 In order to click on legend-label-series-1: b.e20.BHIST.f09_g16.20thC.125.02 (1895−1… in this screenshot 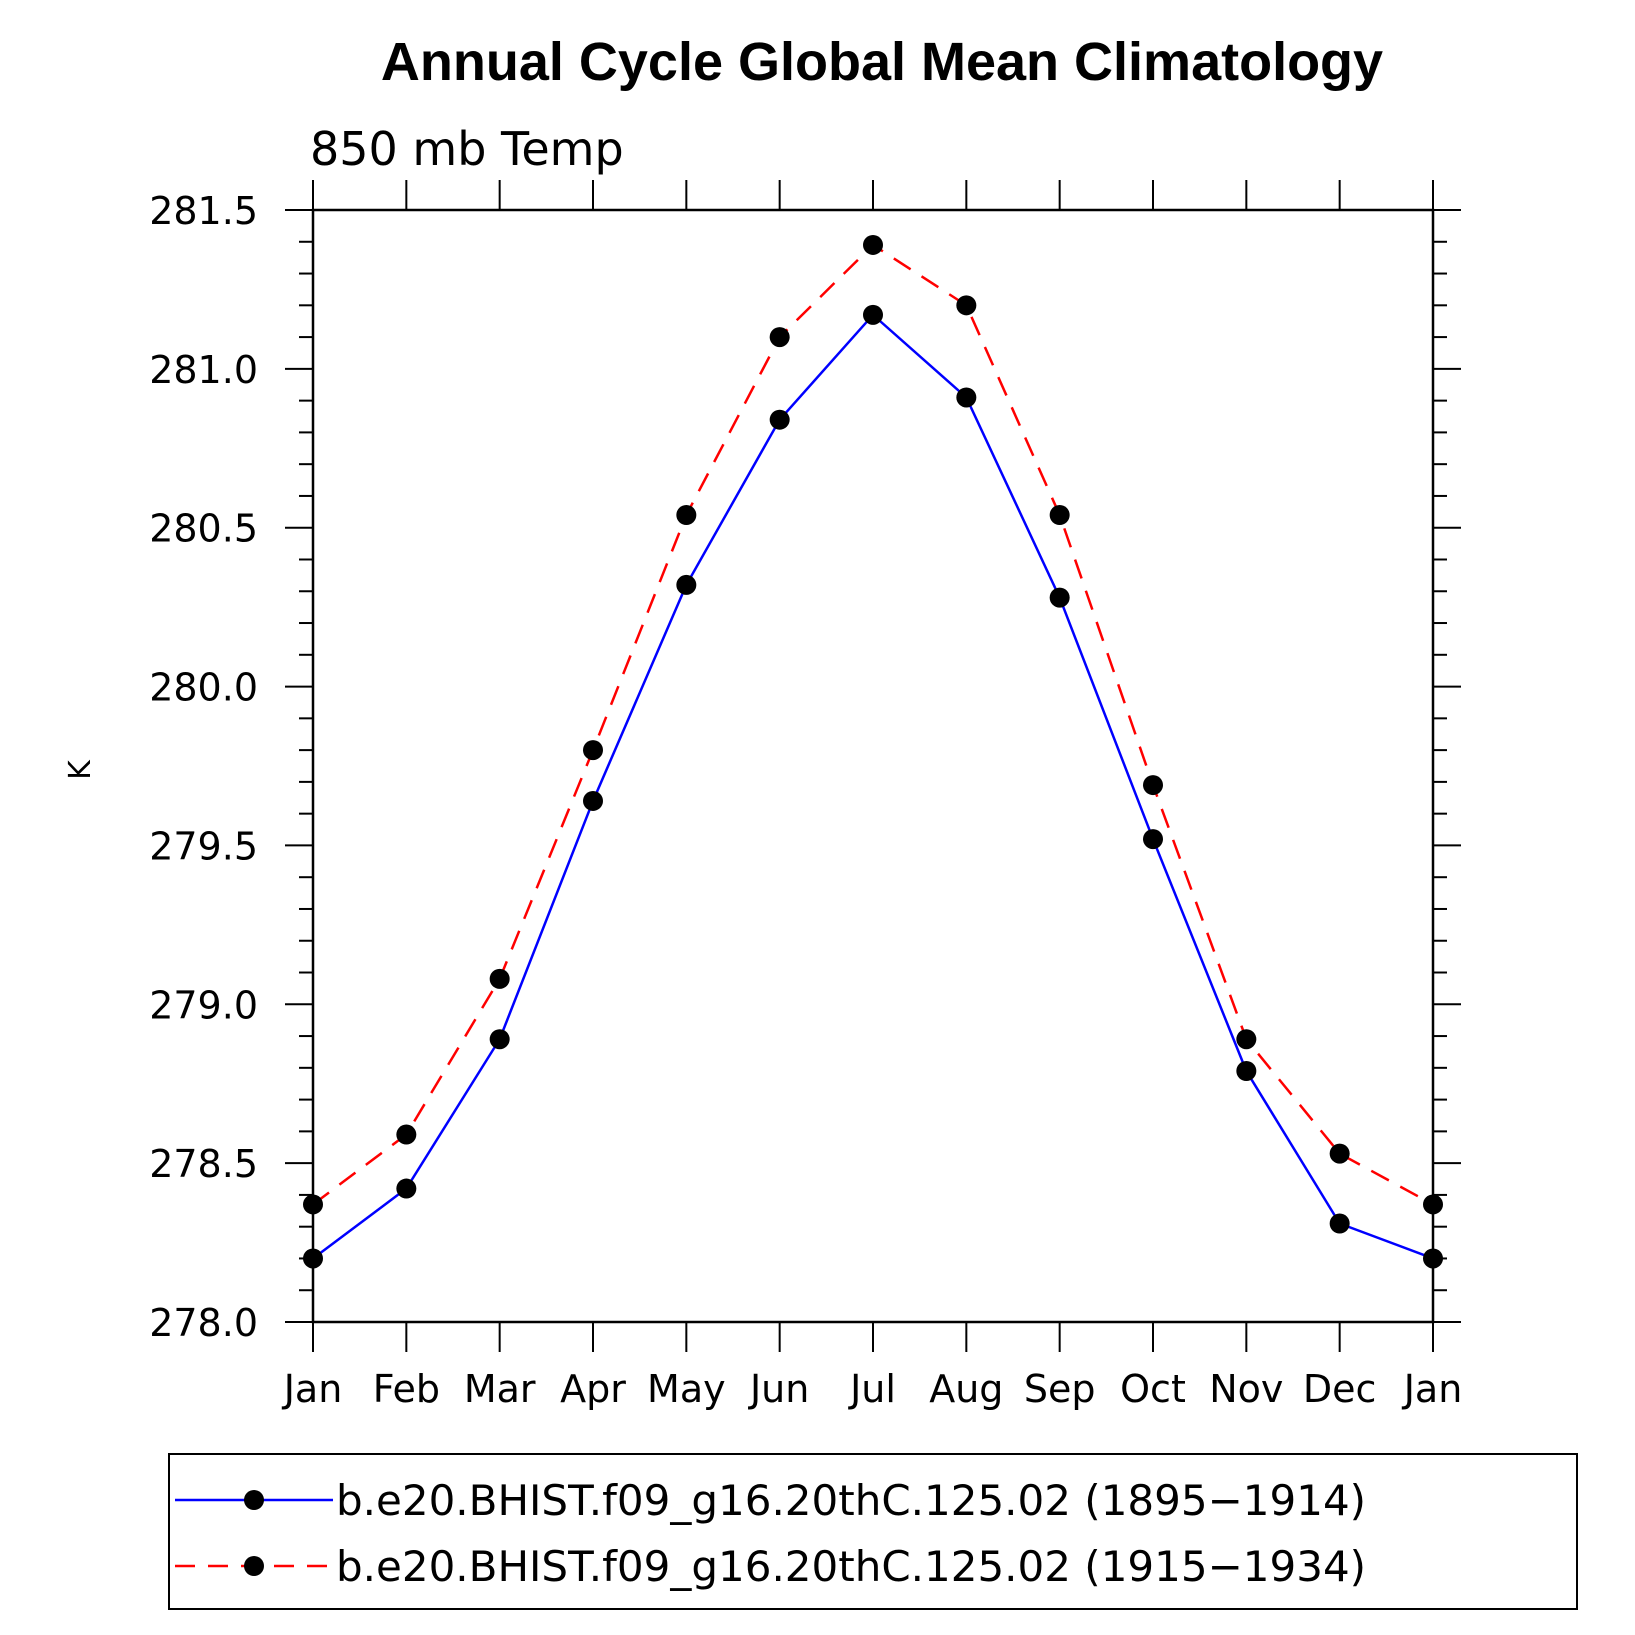, I will do `click(851, 1500)`.